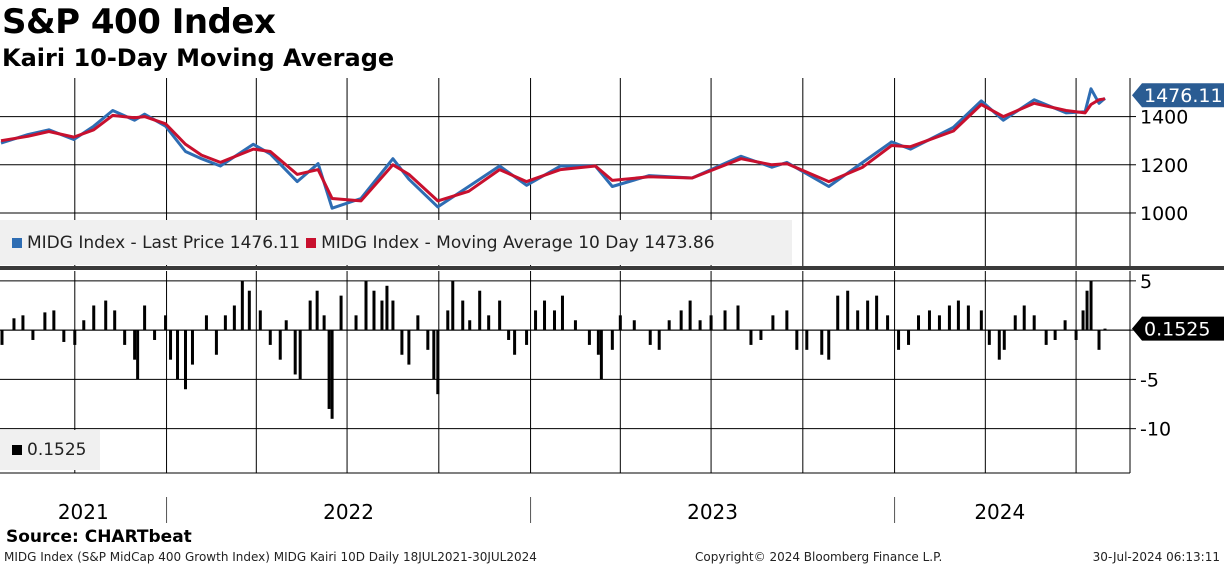 The image size is (1224, 566). Describe the element at coordinates (311, 242) in the screenshot. I see `legend-swatch-red` at that location.